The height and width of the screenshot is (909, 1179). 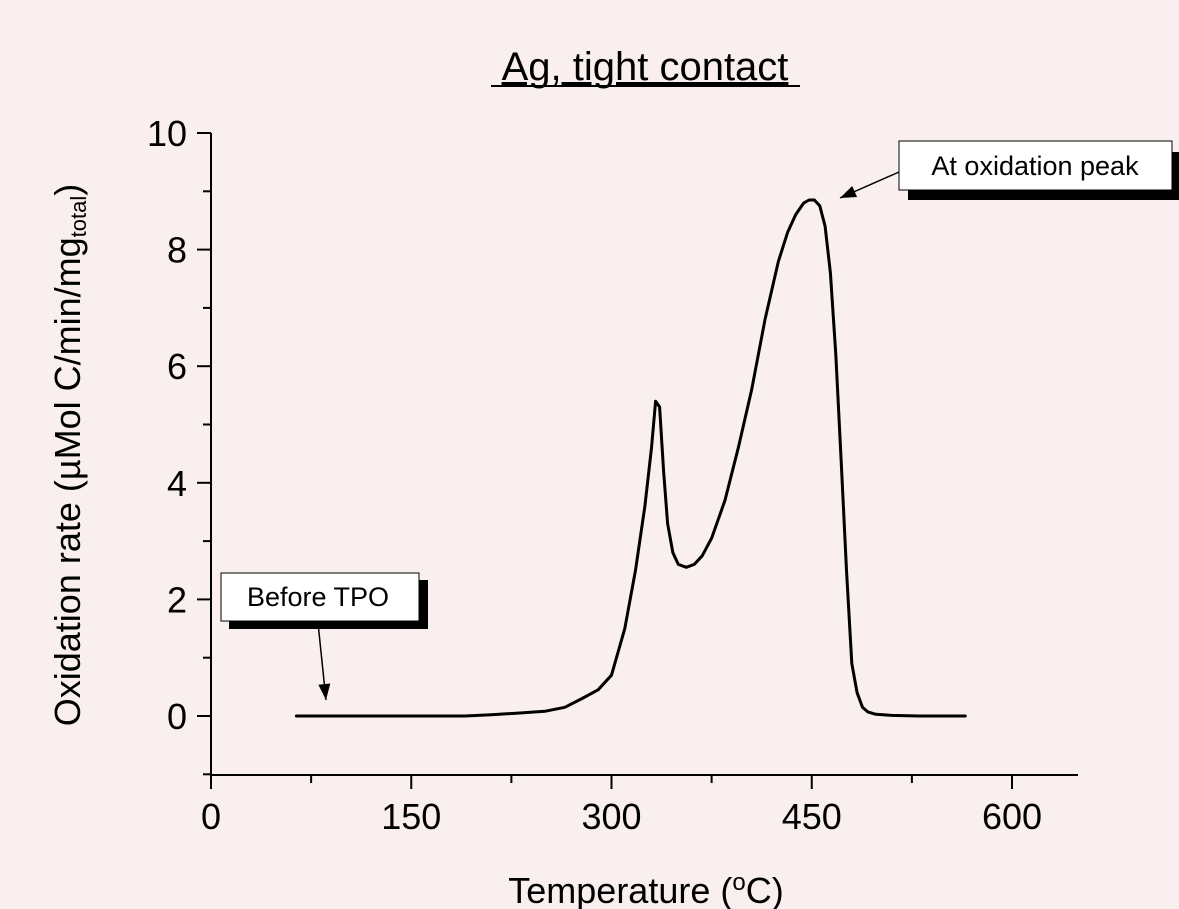 I want to click on x-tick-label: 300, so click(x=611, y=816).